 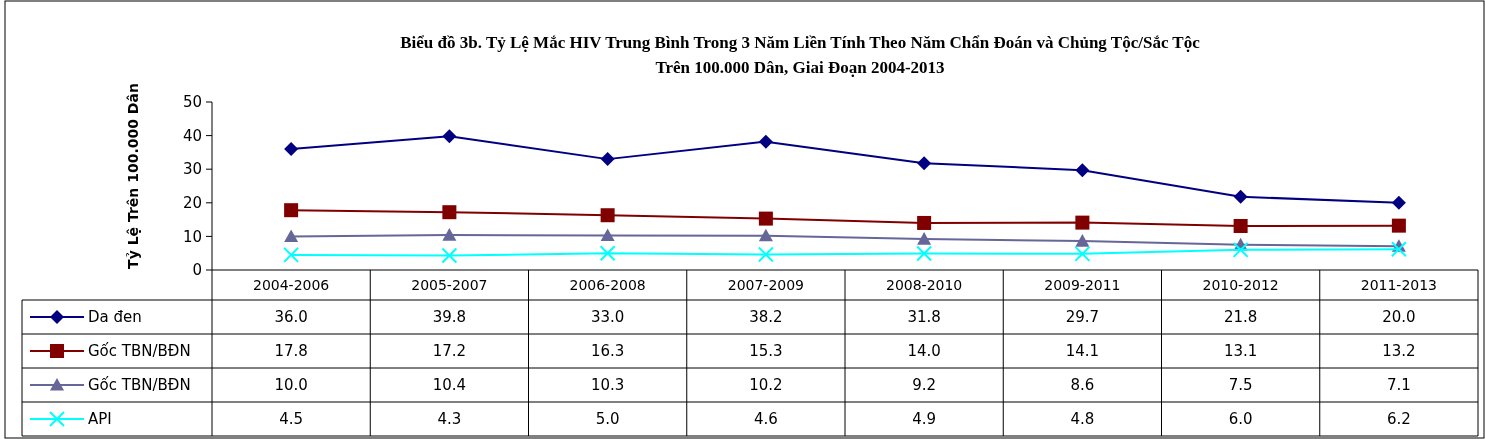 I want to click on x-tick-label: 2006-2008, so click(x=607, y=284).